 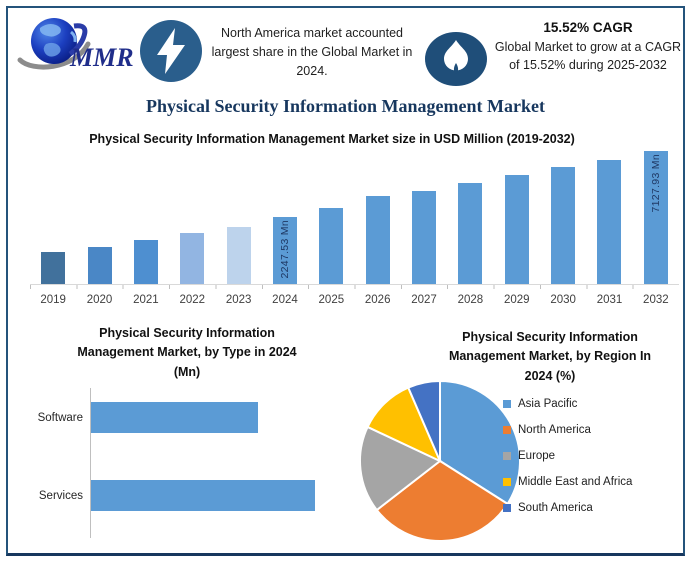 What do you see at coordinates (575, 482) in the screenshot?
I see `legend-label: Middle East and Africa` at bounding box center [575, 482].